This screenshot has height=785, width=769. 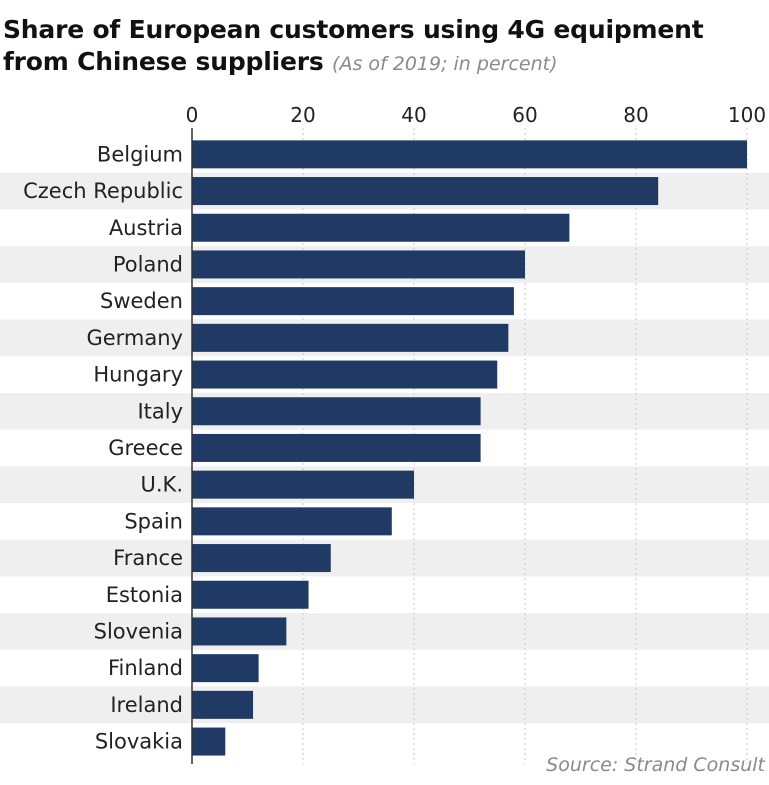 What do you see at coordinates (292, 521) in the screenshot?
I see `bar-spain` at bounding box center [292, 521].